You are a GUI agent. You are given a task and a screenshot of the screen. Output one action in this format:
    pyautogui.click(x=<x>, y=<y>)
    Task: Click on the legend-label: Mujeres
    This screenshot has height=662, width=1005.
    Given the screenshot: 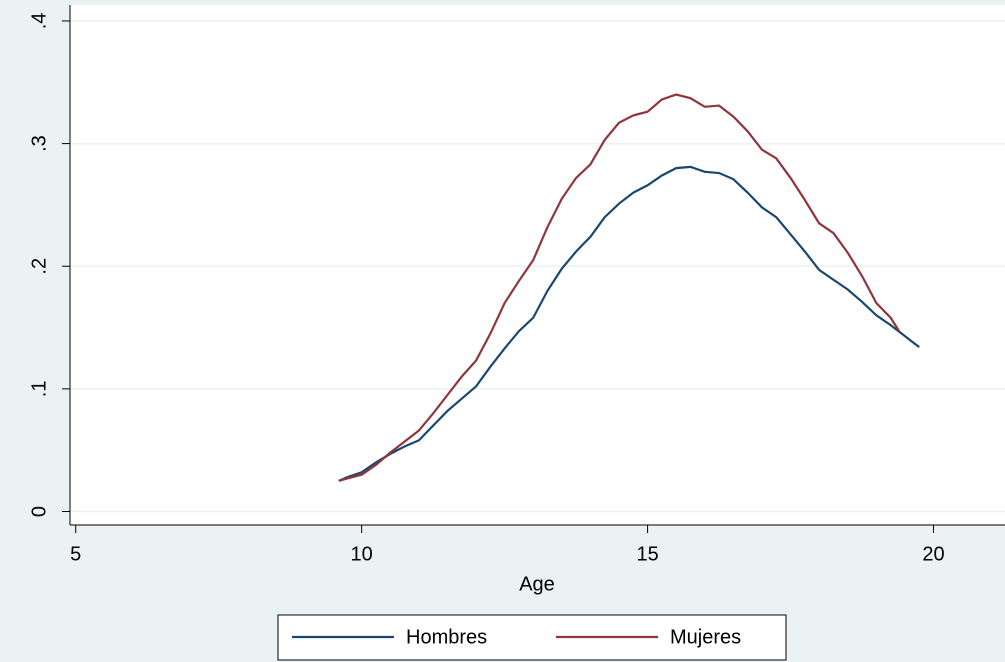 What is the action you would take?
    pyautogui.click(x=705, y=637)
    